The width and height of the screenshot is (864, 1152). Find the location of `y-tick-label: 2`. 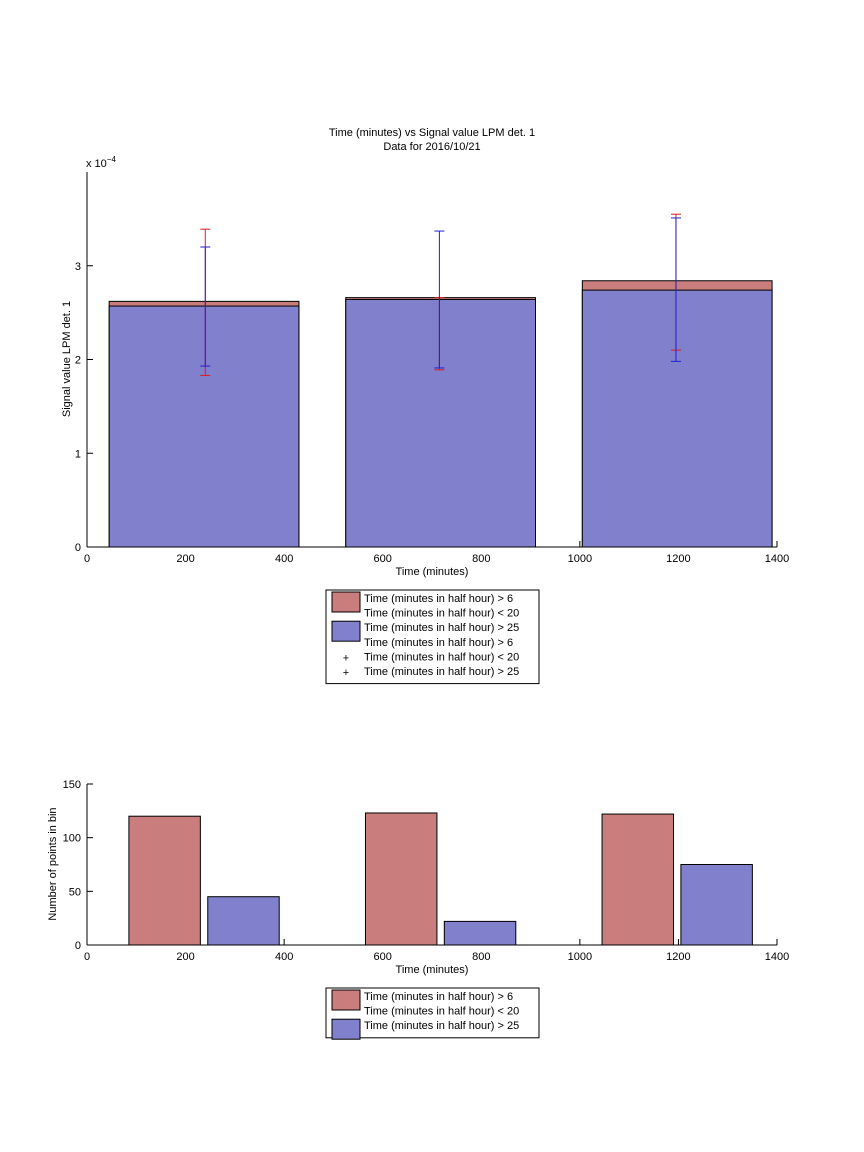

y-tick-label: 2 is located at coordinates (78, 361).